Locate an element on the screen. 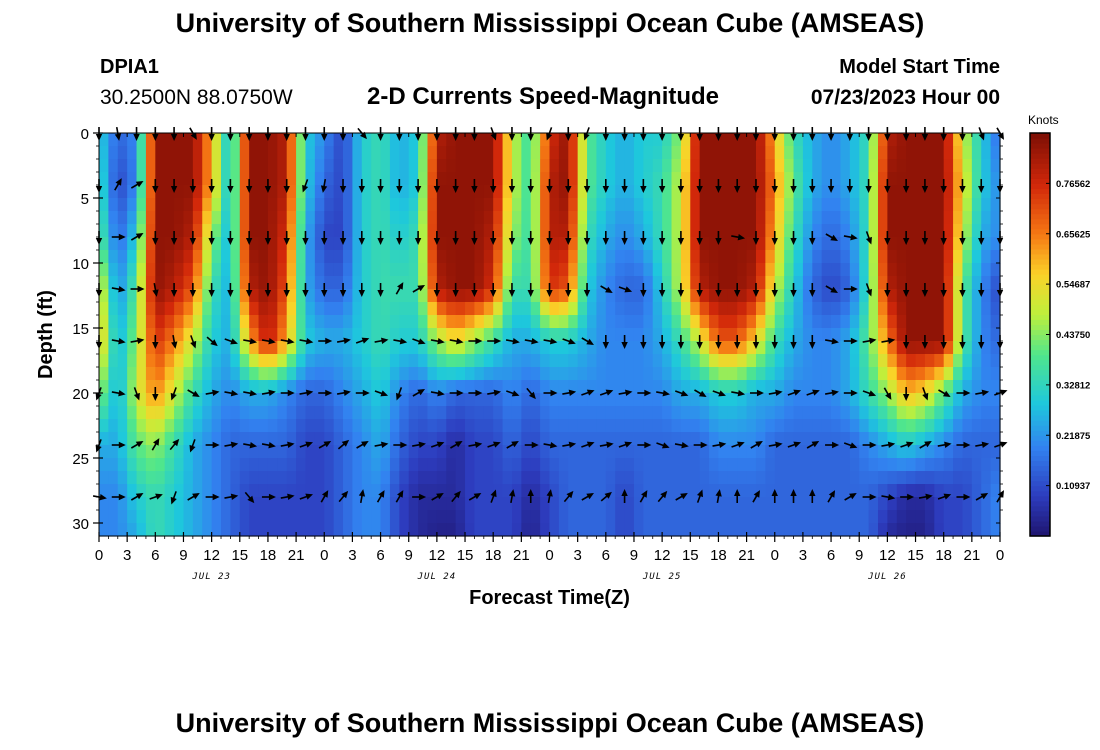 The height and width of the screenshot is (750, 1100). x-tick-label: 18 is located at coordinates (943, 555).